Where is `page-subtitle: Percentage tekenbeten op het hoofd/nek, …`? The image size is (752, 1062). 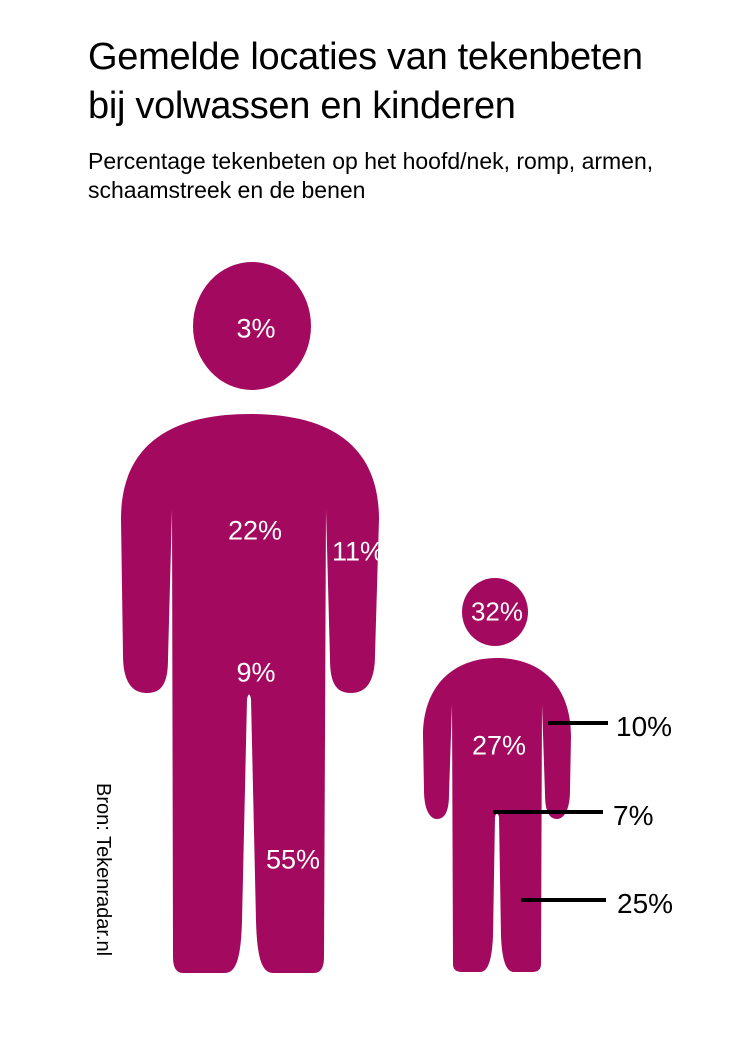
page-subtitle: Percentage tekenbeten op het hoofd/nek, … is located at coordinates (370, 176).